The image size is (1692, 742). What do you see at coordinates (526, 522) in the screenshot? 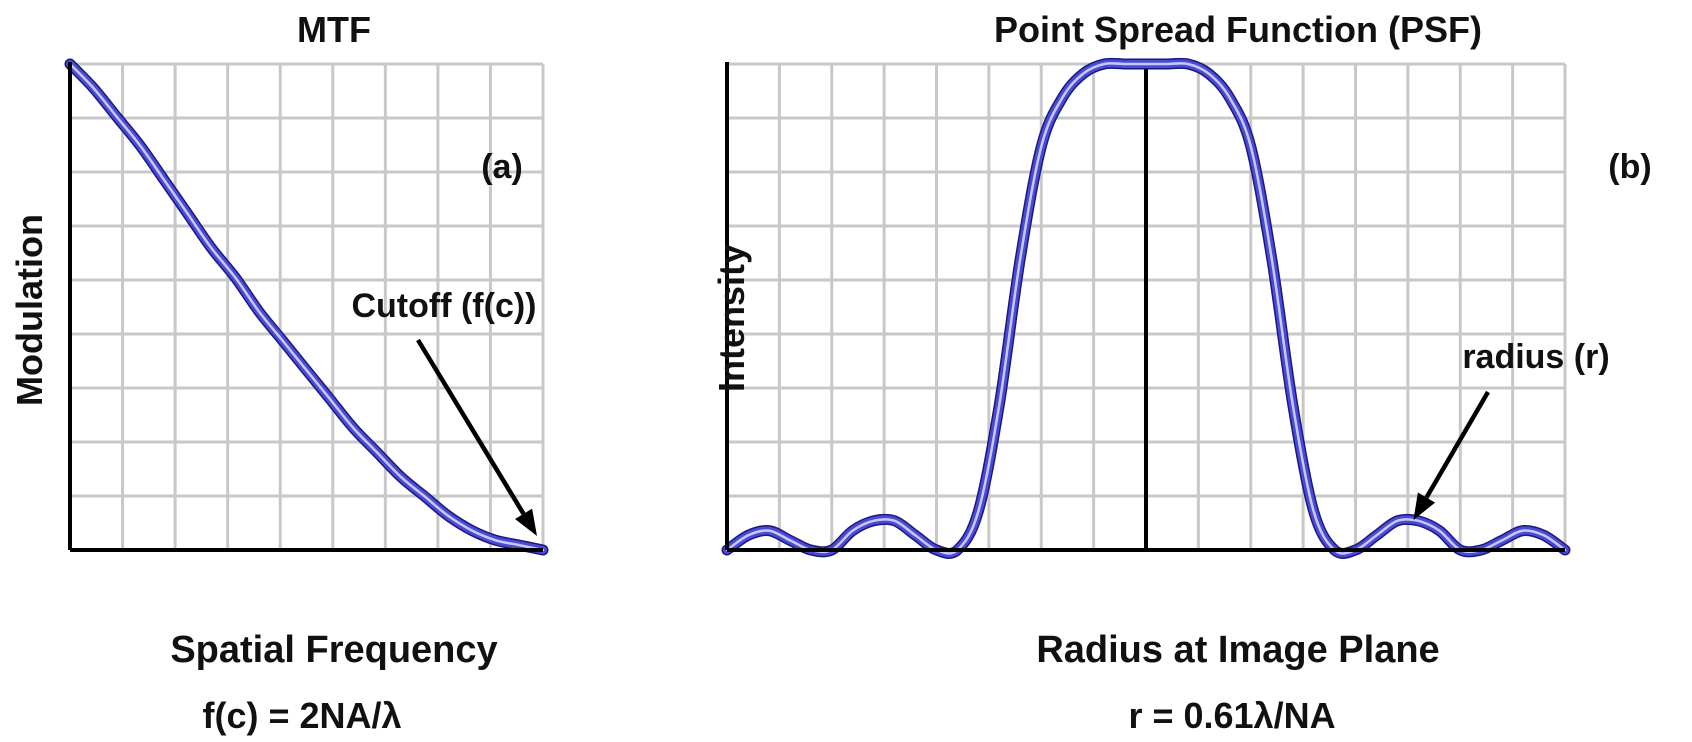
I see `mtf-cutoff-arrow-head` at bounding box center [526, 522].